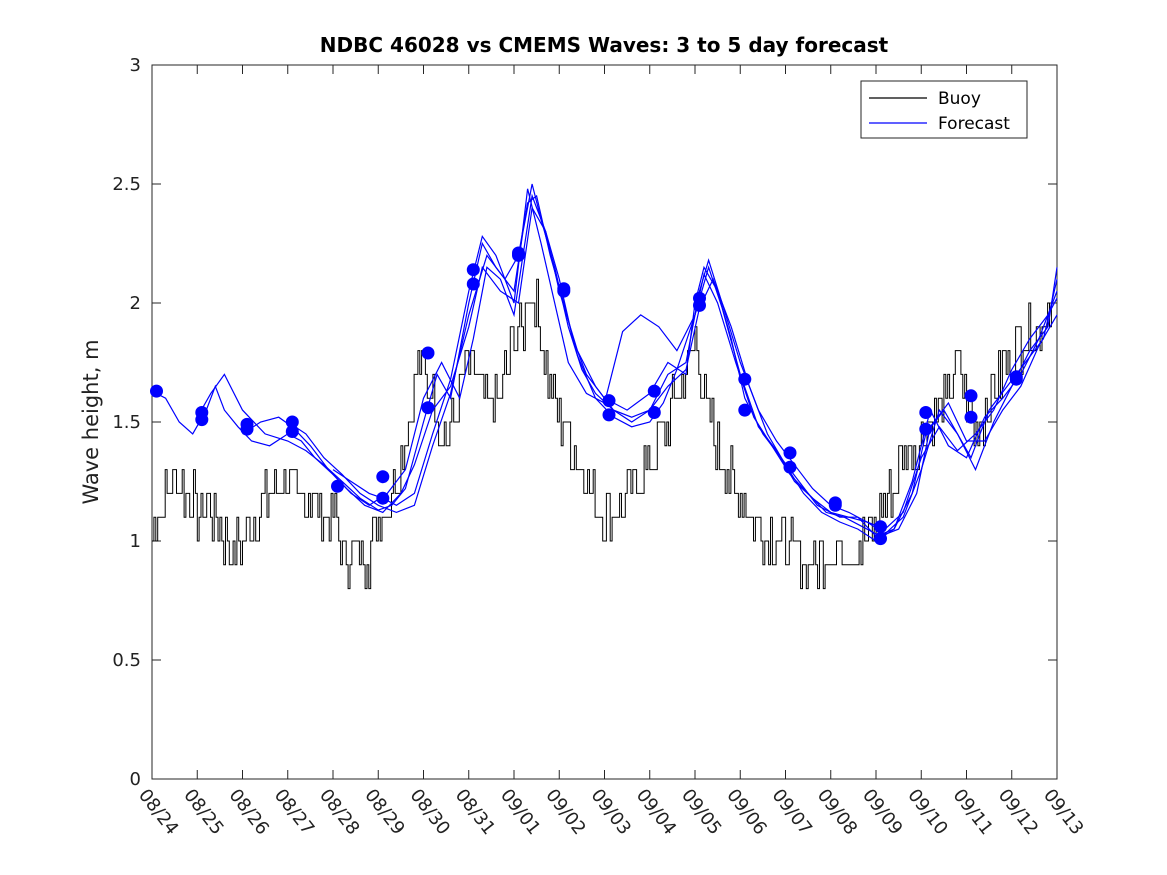 Image resolution: width=1167 pixels, height=875 pixels. What do you see at coordinates (135, 541) in the screenshot?
I see `y-tick-label: 1` at bounding box center [135, 541].